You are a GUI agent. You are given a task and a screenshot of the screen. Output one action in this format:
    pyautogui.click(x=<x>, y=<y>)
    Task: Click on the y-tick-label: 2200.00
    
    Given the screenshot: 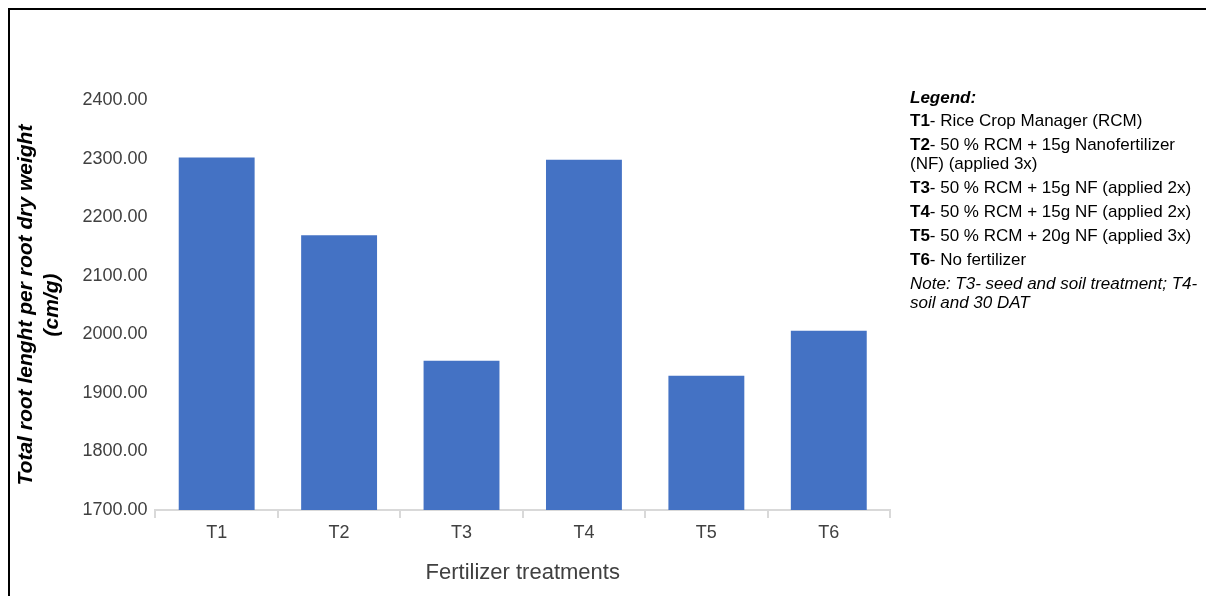 What is the action you would take?
    pyautogui.click(x=115, y=216)
    